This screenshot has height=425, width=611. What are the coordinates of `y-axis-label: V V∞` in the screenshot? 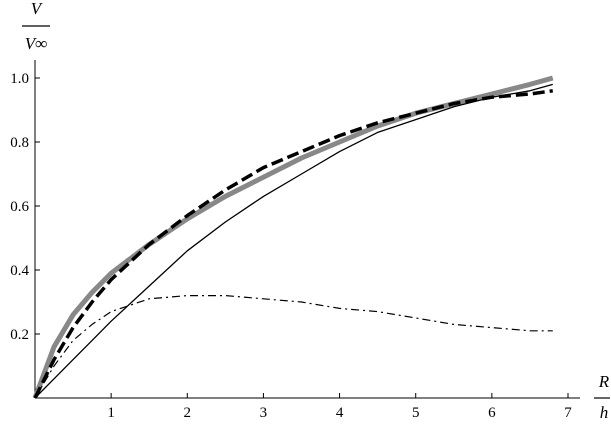 It's located at (36, 26).